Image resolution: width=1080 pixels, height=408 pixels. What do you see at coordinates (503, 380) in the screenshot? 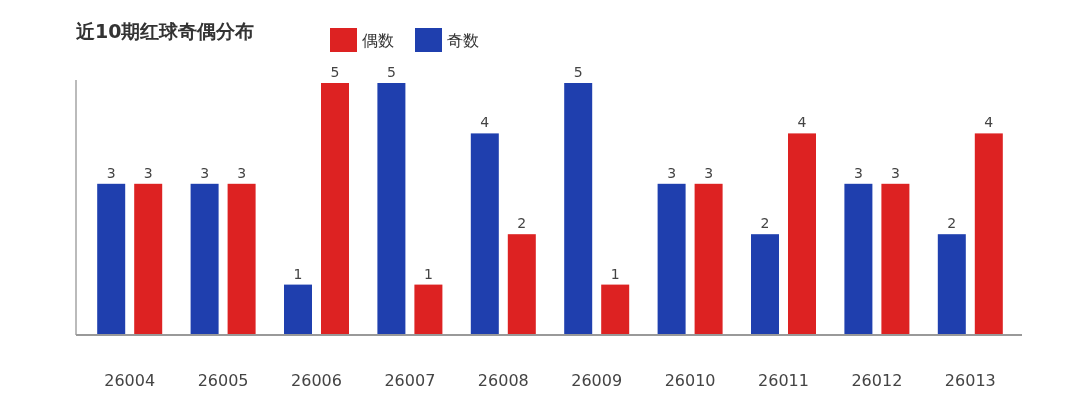
I see `x-tick-label: 26008` at bounding box center [503, 380].